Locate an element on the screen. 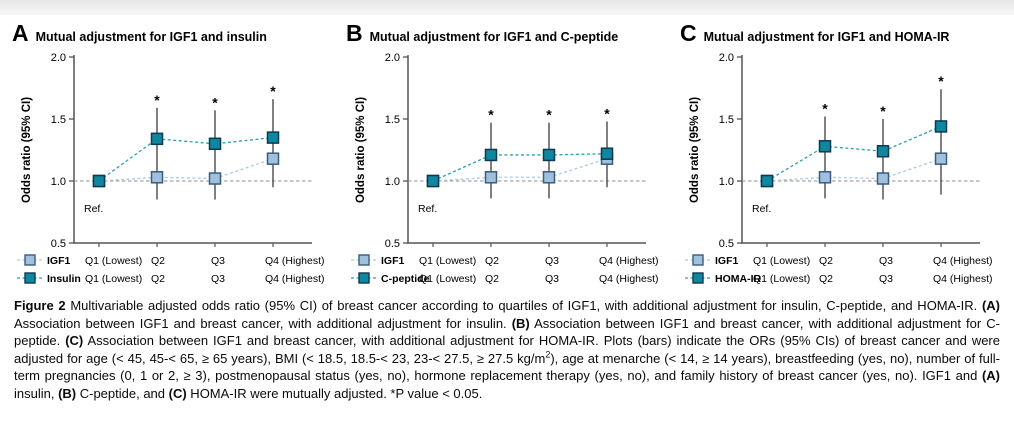 The height and width of the screenshot is (441, 1014). legend-label-HOMA-IR: HOMA-IR is located at coordinates (738, 279).